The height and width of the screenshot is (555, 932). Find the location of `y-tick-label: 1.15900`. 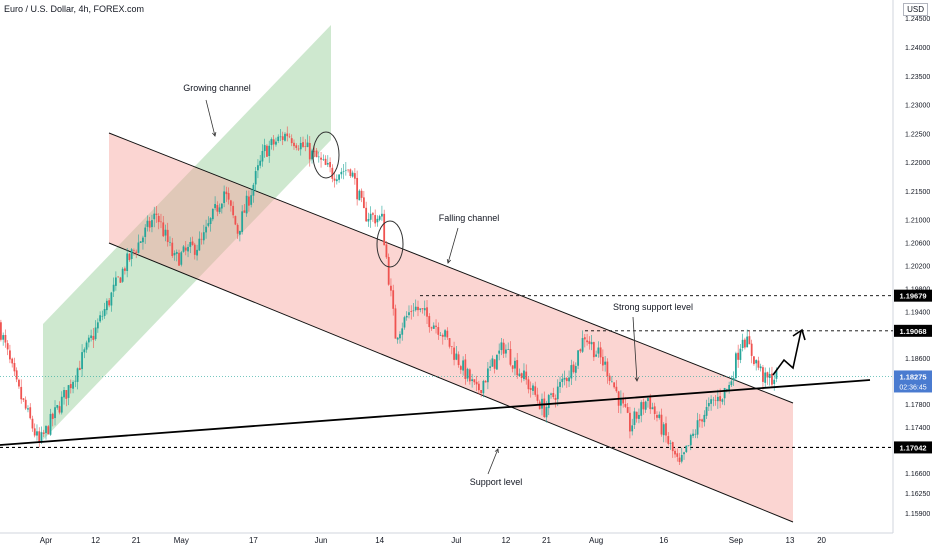

y-tick-label: 1.15900 is located at coordinates (917, 514).